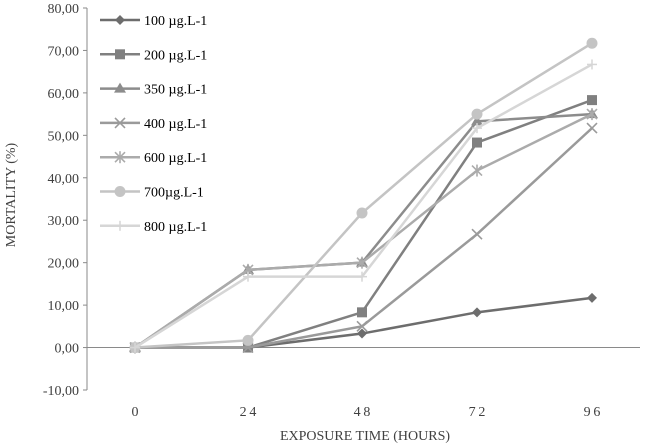  I want to click on x-axis-label: EXPOSURE TIME (HOURS), so click(365, 436).